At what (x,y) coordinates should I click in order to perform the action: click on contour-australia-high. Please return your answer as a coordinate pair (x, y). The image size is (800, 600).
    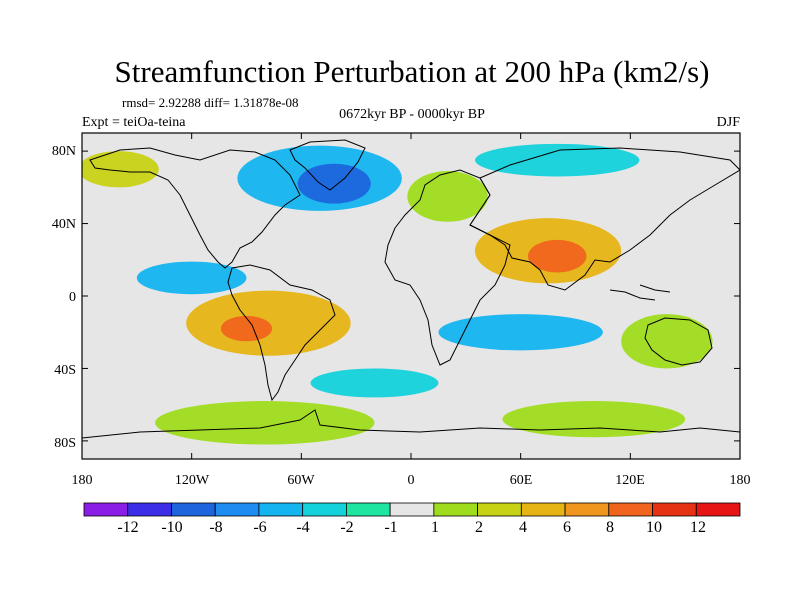
    Looking at the image, I should click on (667, 341).